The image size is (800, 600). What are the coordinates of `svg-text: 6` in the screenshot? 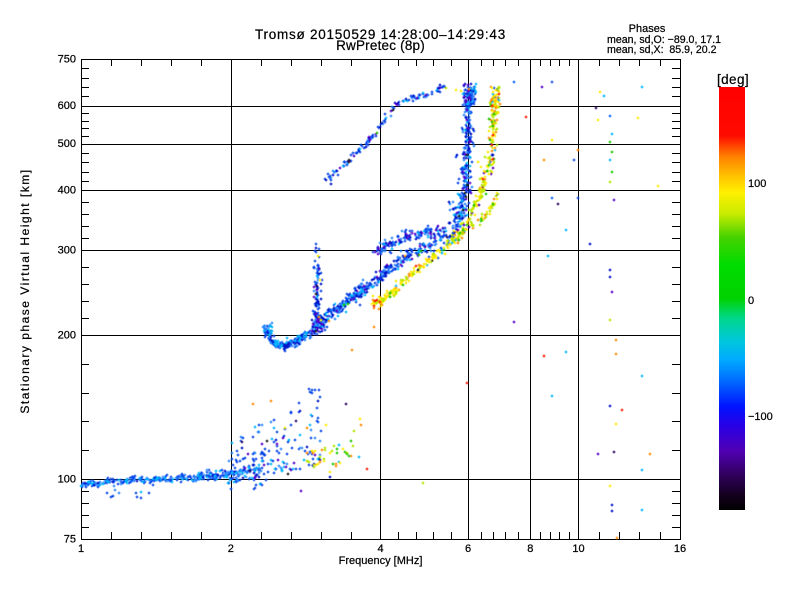 It's located at (468, 549).